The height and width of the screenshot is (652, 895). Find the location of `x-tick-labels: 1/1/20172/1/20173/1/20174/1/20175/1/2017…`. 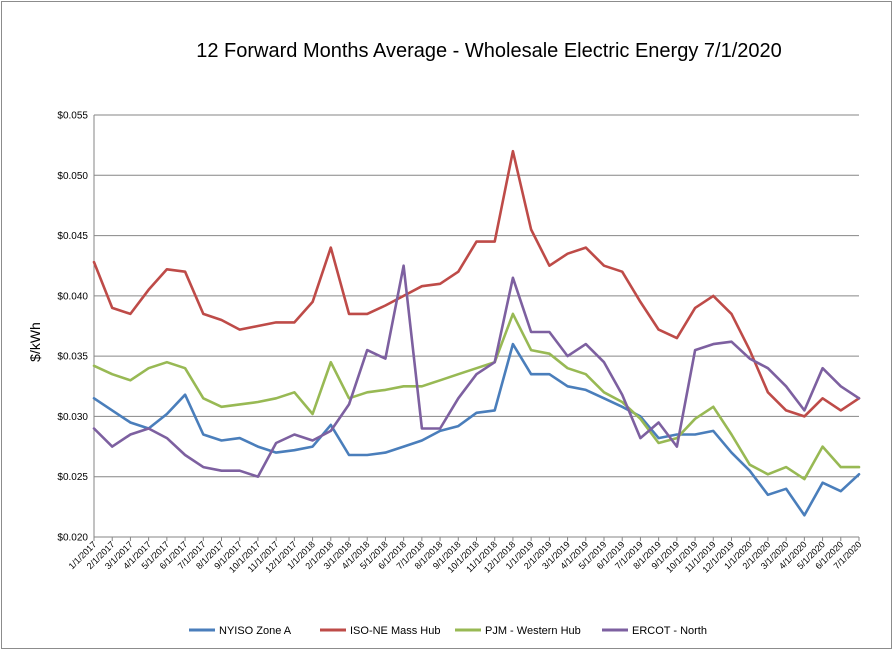

x-tick-labels: 1/1/20172/1/20173/1/20174/1/20175/1/2017… is located at coordinates (465, 556).